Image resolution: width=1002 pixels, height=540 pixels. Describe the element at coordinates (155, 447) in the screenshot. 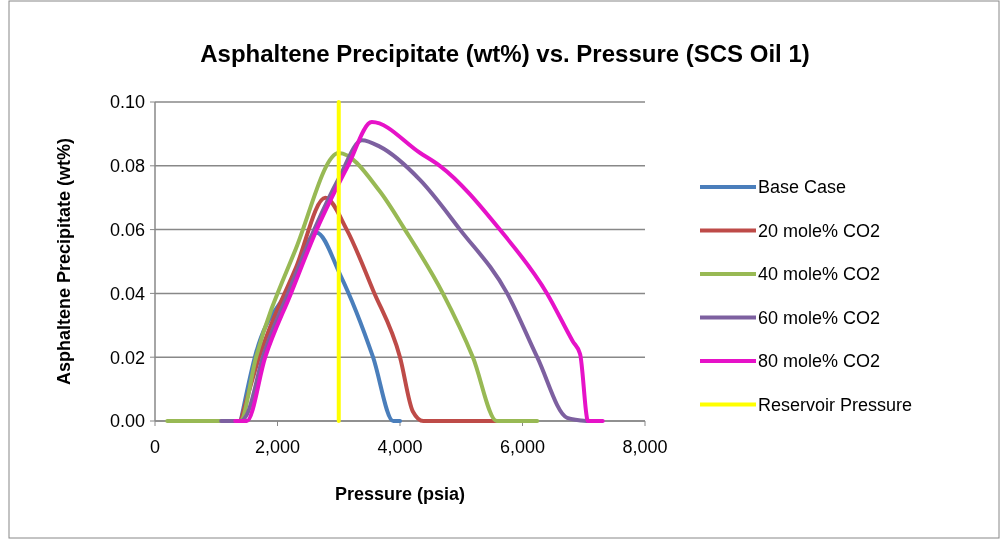

I see `x-tick-label: 0` at that location.